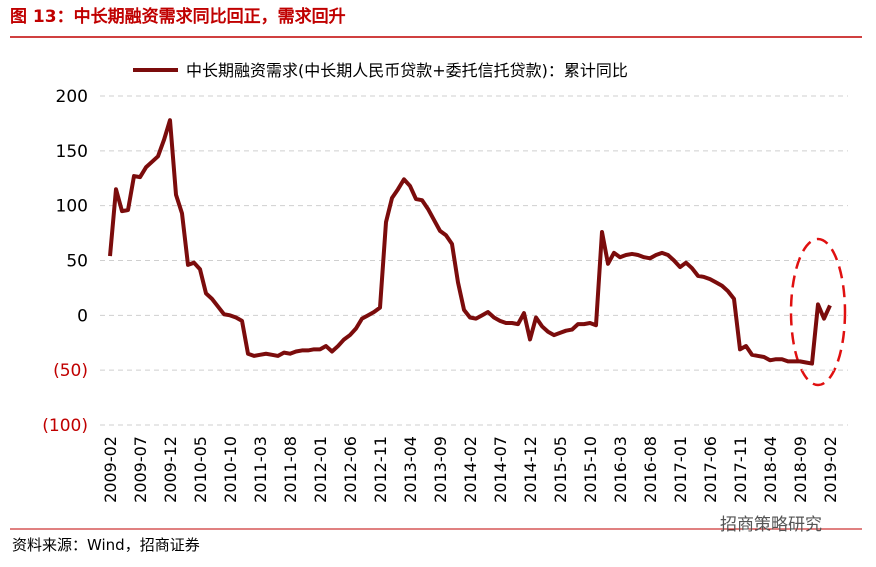 The width and height of the screenshot is (876, 567). Describe the element at coordinates (72, 207) in the screenshot. I see `y-tick-label: 100` at that location.